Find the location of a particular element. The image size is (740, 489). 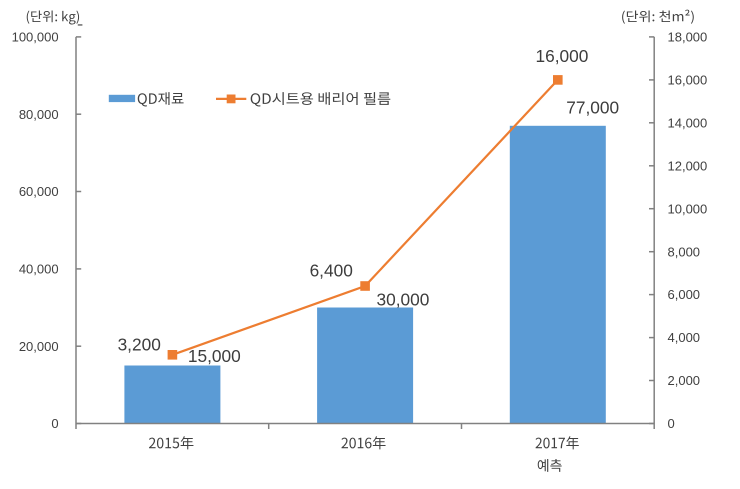

svg-text: 18,000 is located at coordinates (688, 37).